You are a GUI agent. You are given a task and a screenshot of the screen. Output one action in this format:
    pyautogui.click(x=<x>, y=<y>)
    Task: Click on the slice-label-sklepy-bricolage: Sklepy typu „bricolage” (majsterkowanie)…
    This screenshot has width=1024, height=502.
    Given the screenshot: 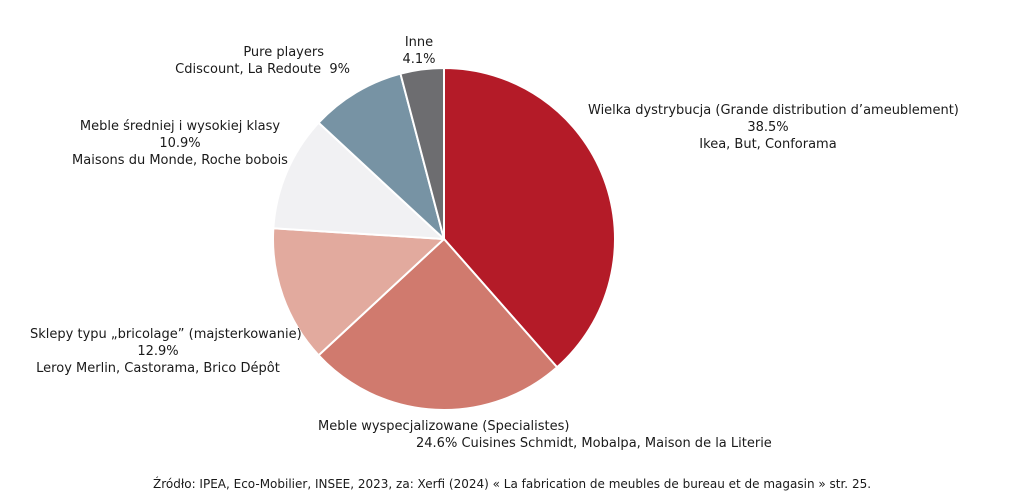 What is the action you would take?
    pyautogui.click(x=166, y=351)
    